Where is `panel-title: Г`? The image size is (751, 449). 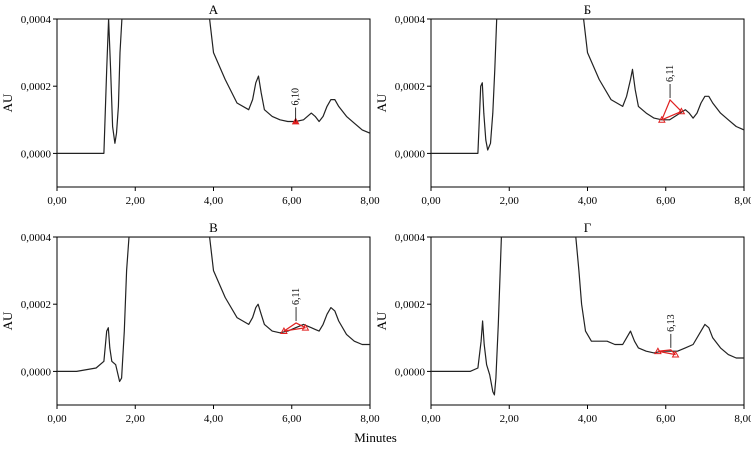
panel-title: Г is located at coordinates (588, 227).